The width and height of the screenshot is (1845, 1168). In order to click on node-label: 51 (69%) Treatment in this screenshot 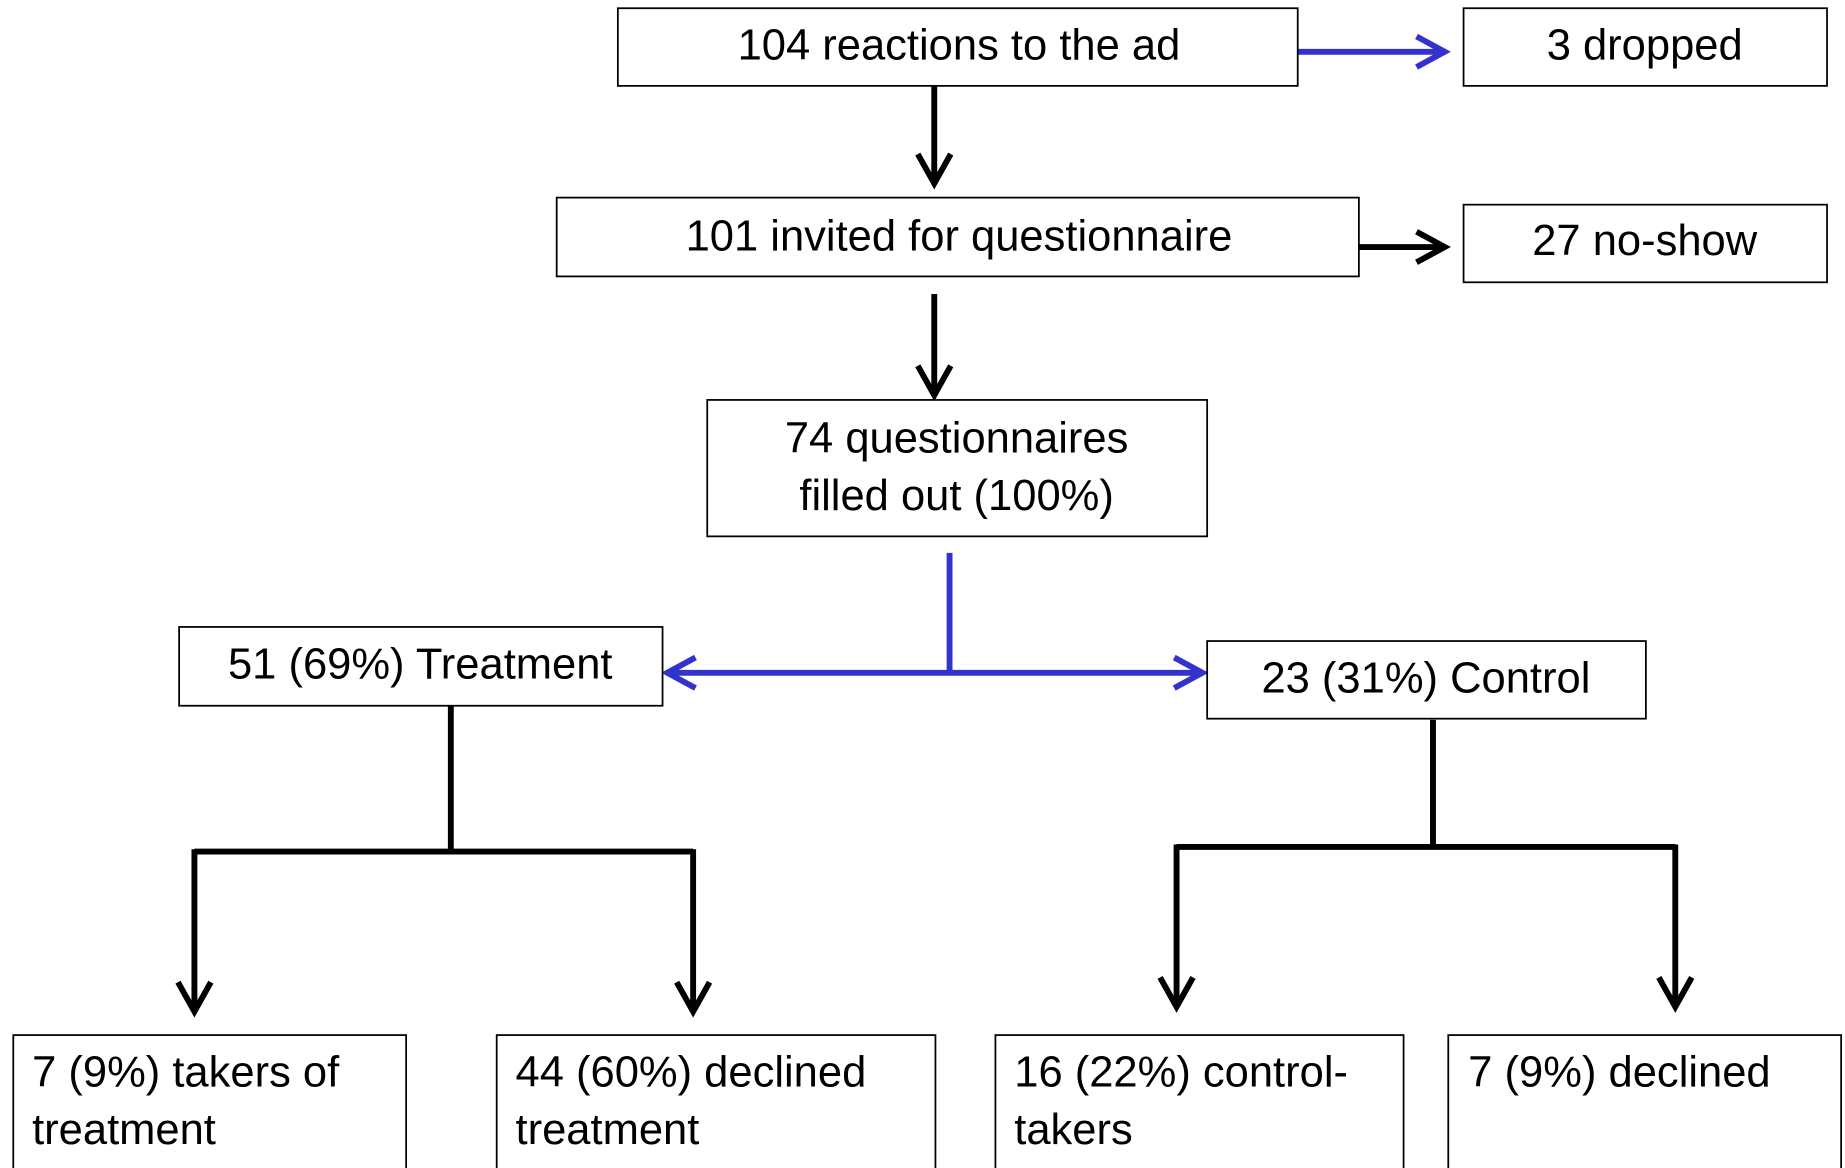, I will do `click(420, 664)`.